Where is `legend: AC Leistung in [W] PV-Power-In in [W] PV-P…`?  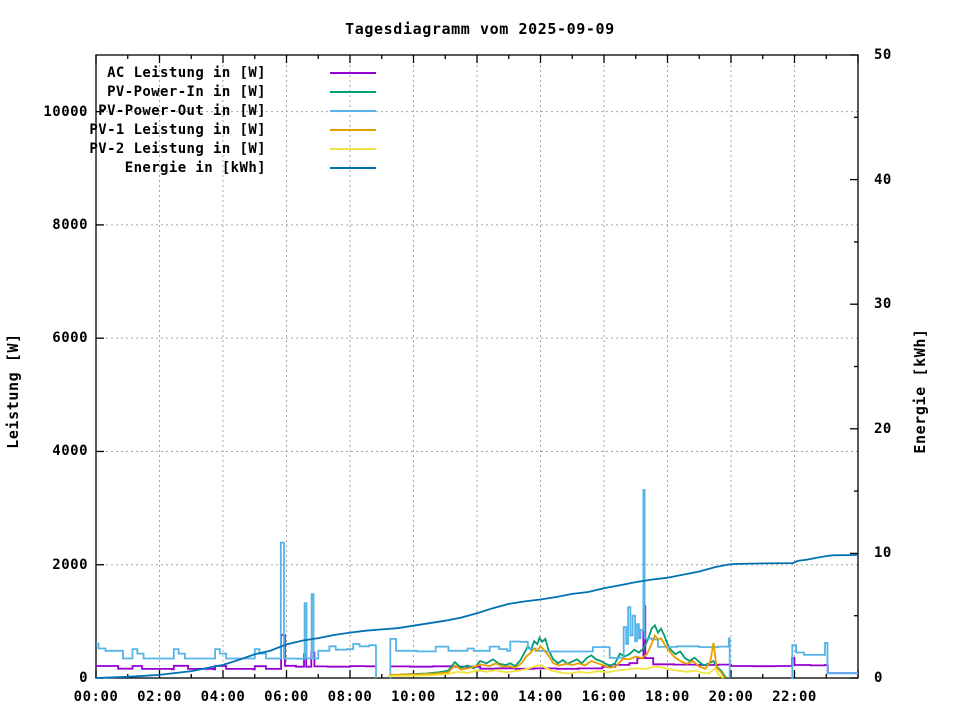
legend: AC Leistung in [W] PV-Power-In in [W] PV-P… is located at coordinates (232, 120).